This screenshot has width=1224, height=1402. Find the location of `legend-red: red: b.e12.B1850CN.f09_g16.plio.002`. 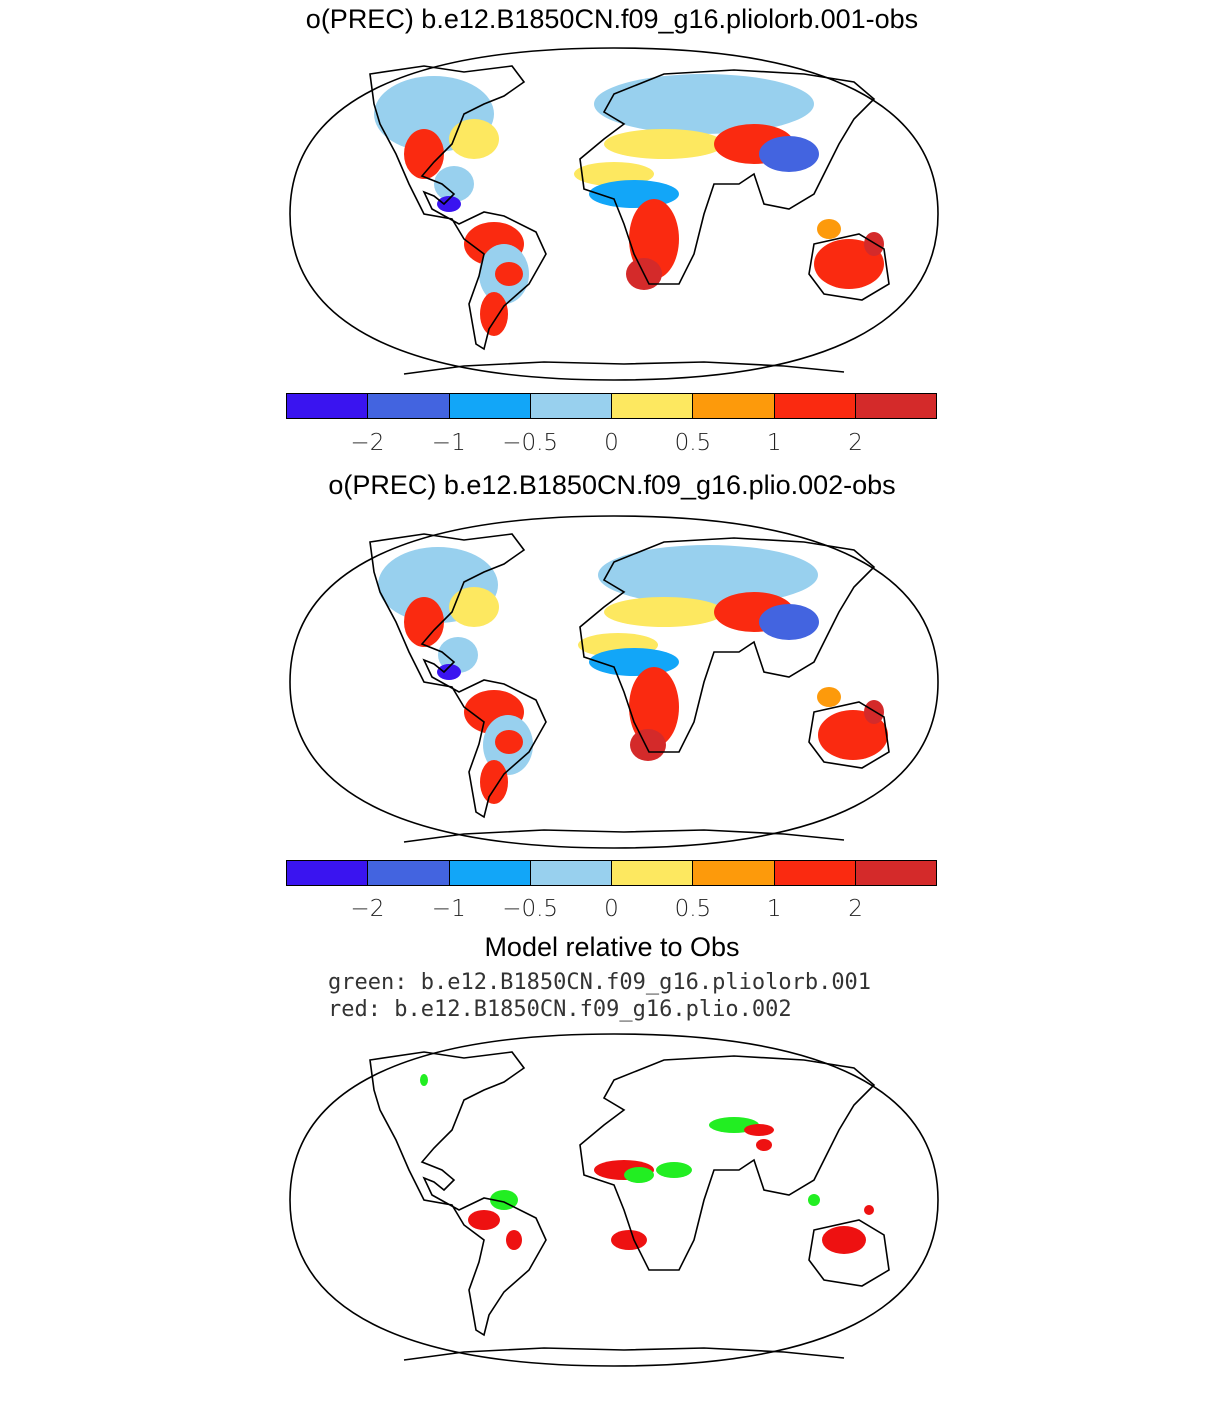

legend-red: red: b.e12.B1850CN.f09_g16.plio.002 is located at coordinates (560, 1009).